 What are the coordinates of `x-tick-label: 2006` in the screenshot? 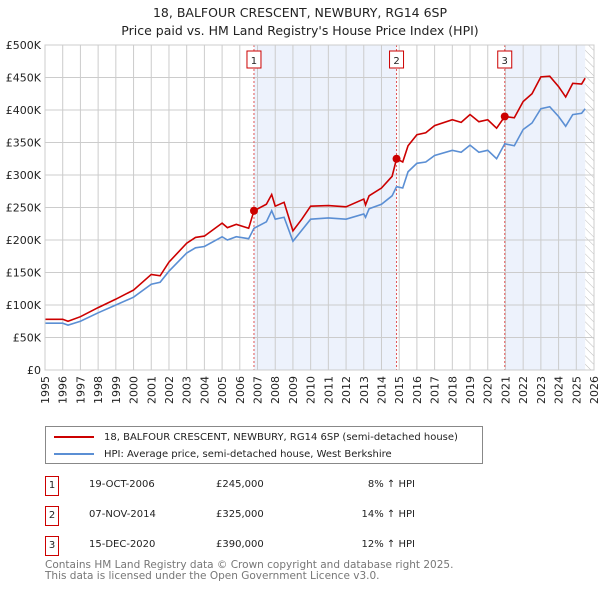 It's located at (240, 390).